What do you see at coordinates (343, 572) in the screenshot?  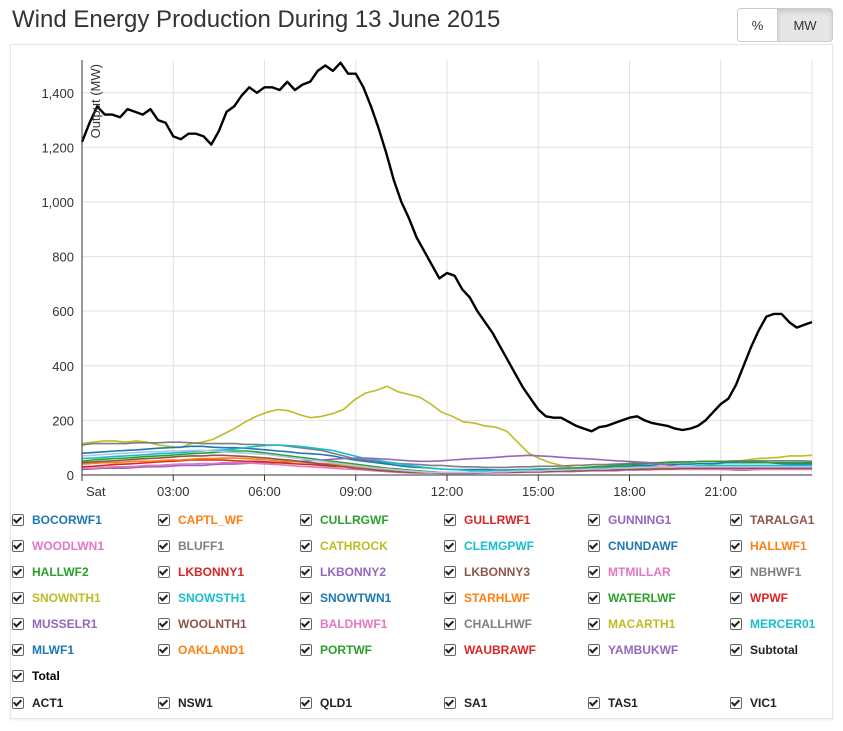 I see `legend-item: LKBONNY2` at bounding box center [343, 572].